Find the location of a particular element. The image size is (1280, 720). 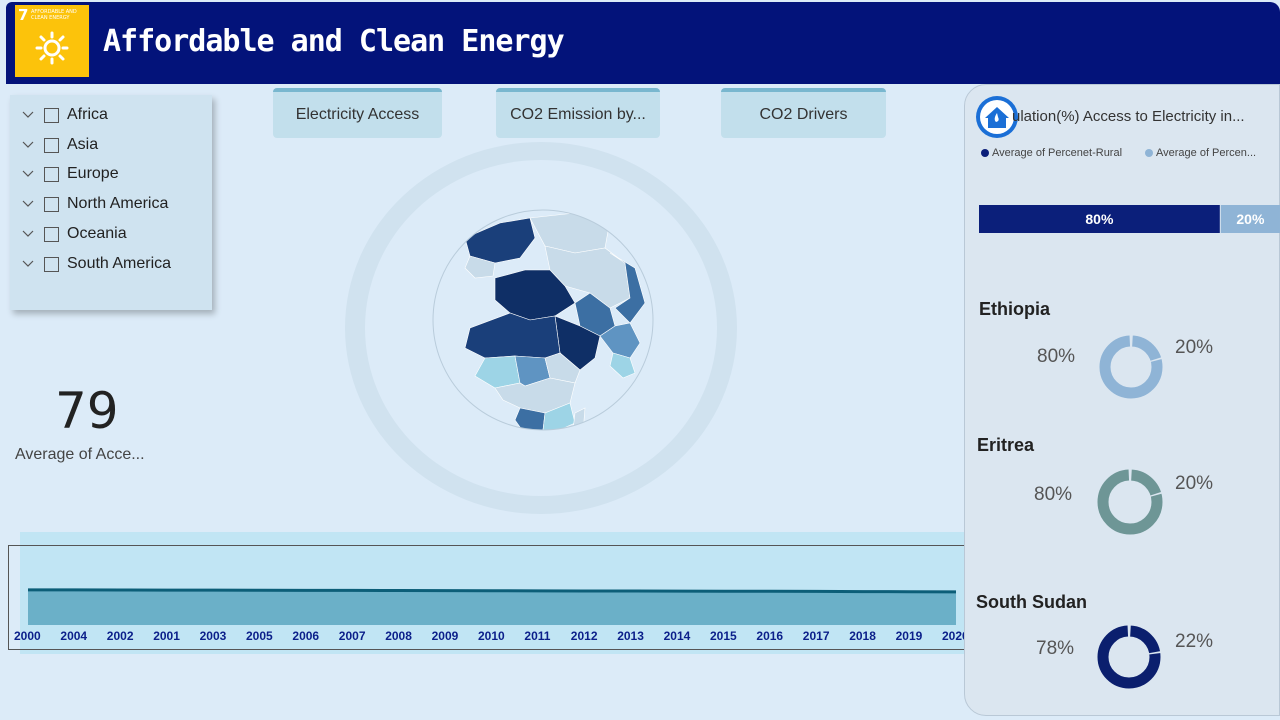

donut-chart-ethiopia is located at coordinates (1131, 367).